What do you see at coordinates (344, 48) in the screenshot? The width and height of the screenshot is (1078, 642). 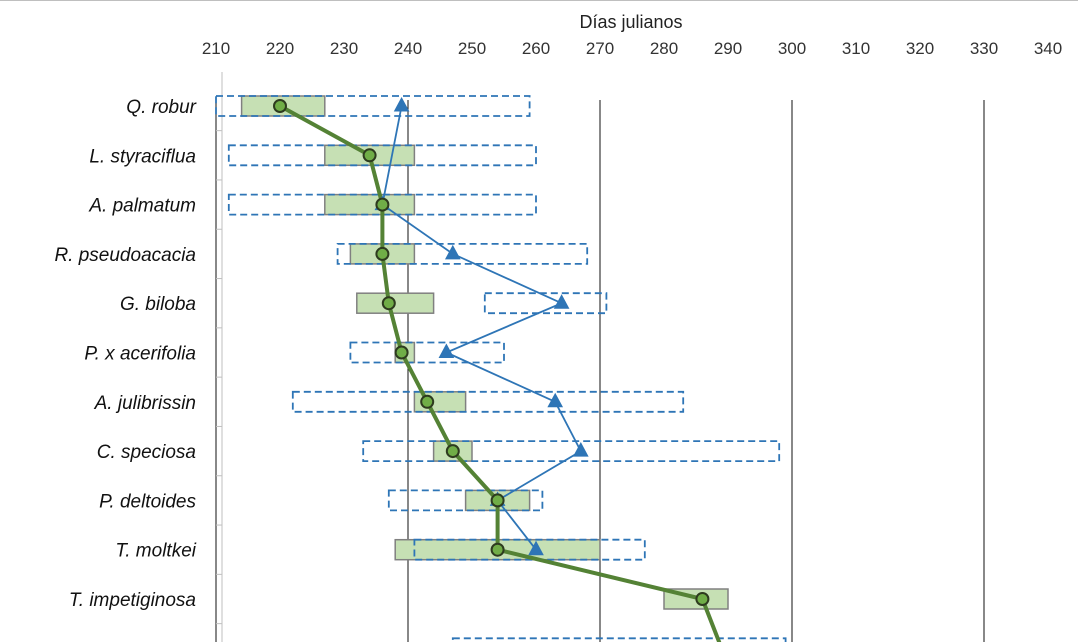 I see `x-tick-label: 230` at bounding box center [344, 48].